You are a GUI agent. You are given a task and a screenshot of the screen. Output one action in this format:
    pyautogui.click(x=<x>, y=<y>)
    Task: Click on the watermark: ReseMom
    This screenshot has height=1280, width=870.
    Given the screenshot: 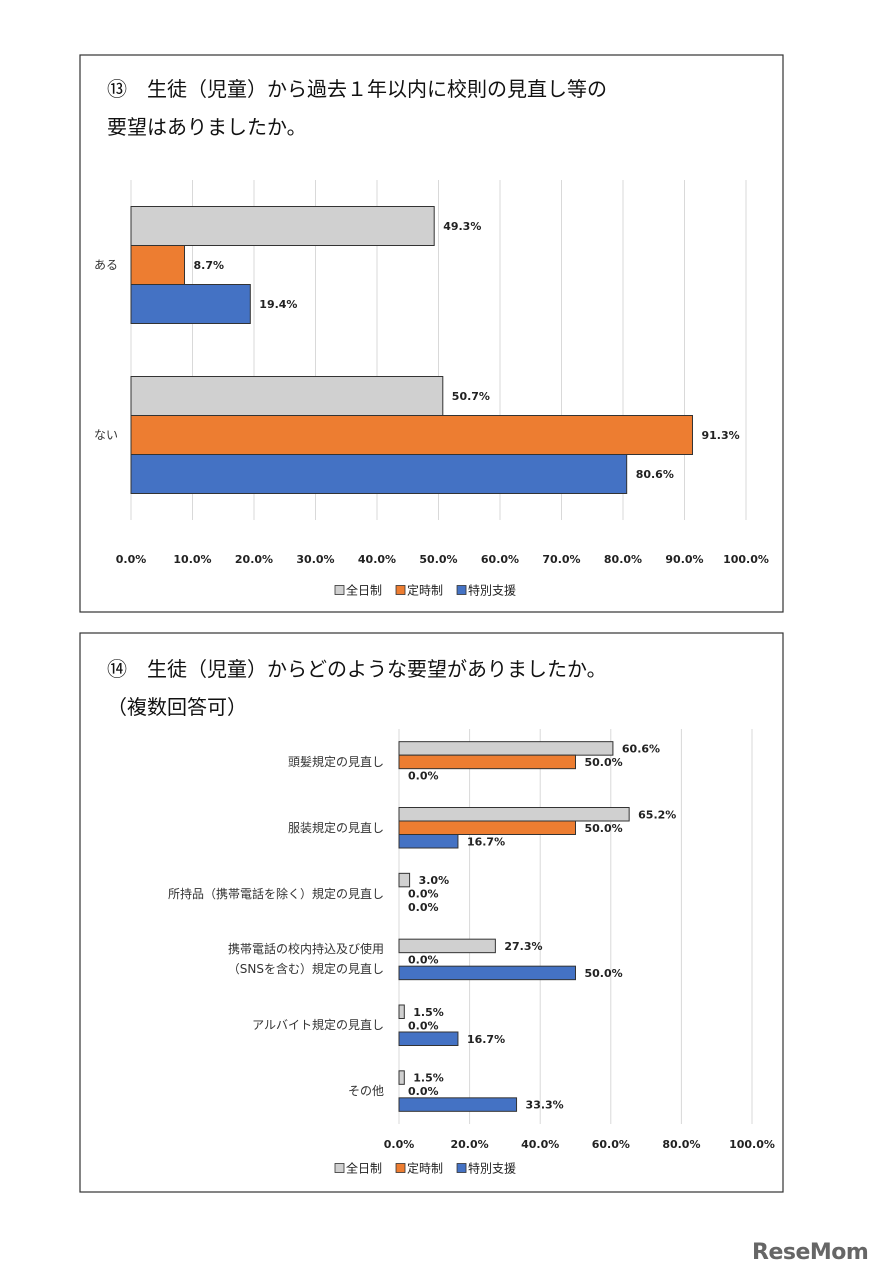 What is the action you would take?
    pyautogui.click(x=810, y=1252)
    